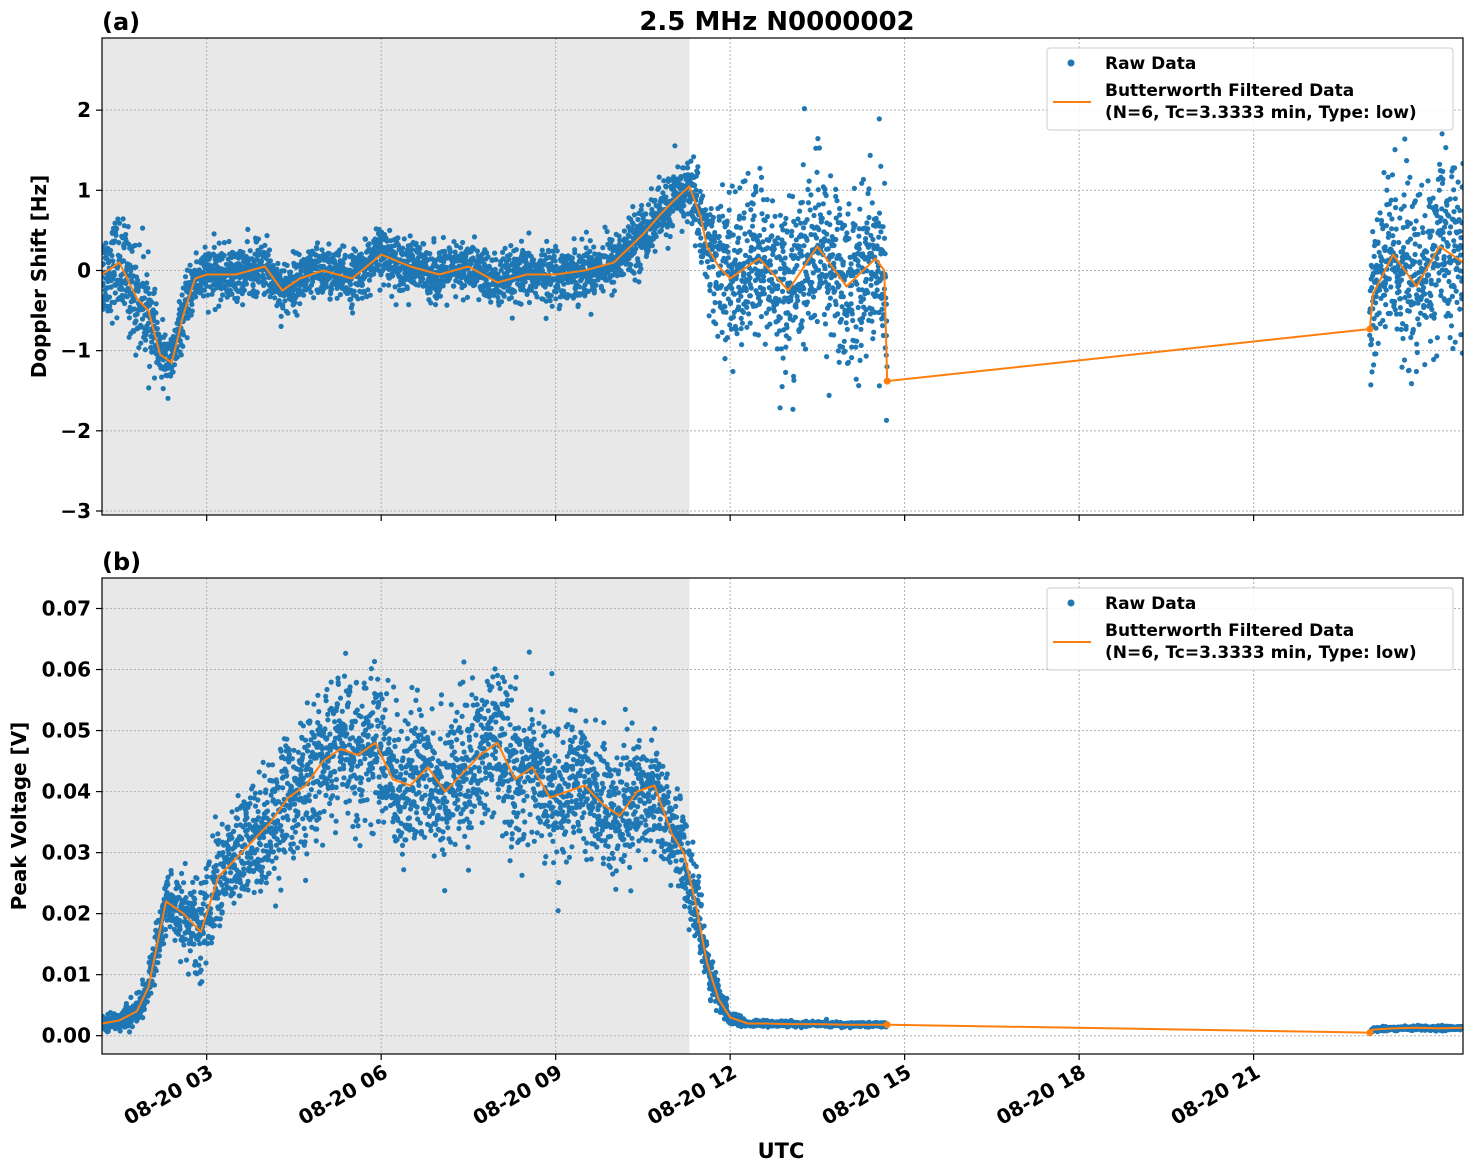 This screenshot has height=1172, width=1472. I want to click on legend-box, so click(1250, 89).